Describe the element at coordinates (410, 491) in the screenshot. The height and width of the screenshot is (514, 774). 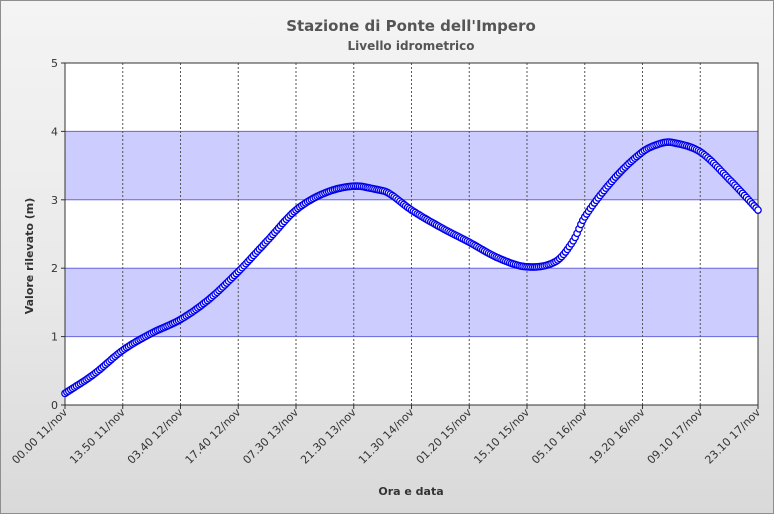
I see `x-axis-title: Ora e data` at that location.